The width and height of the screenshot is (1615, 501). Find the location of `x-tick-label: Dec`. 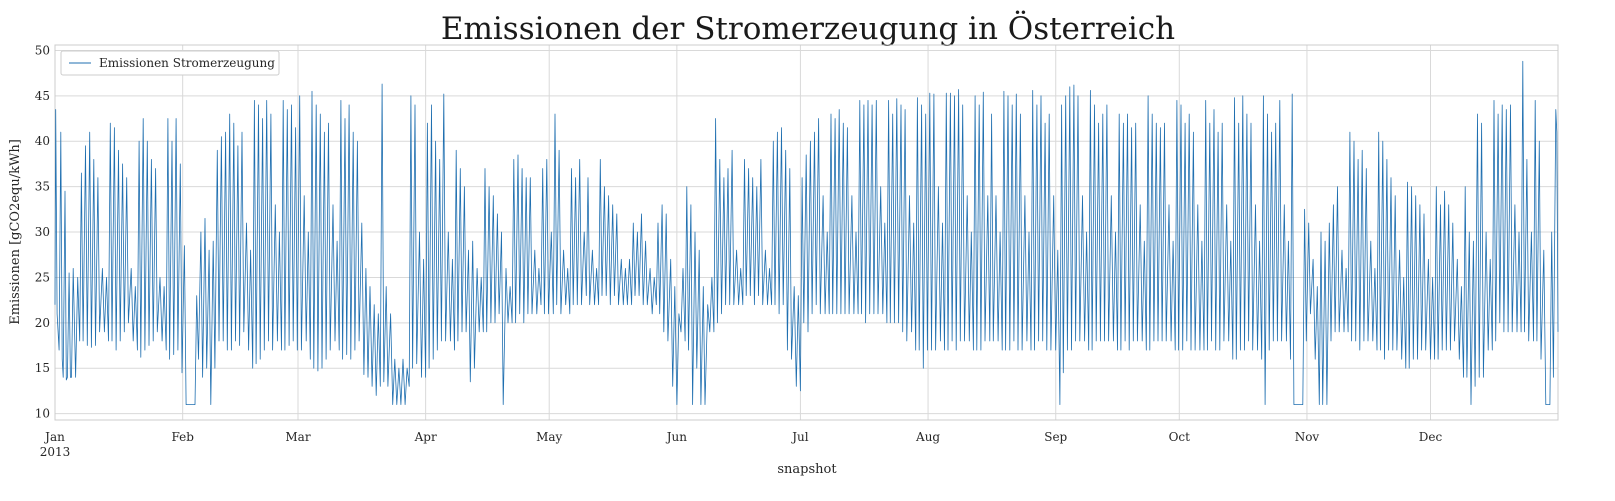

x-tick-label: Dec is located at coordinates (1431, 437).